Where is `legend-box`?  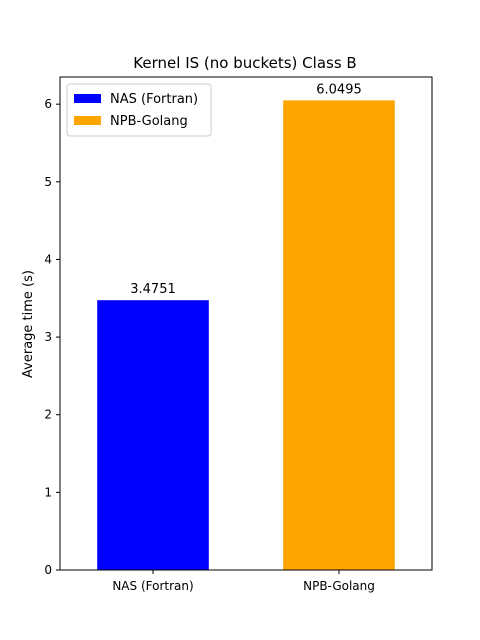
legend-box is located at coordinates (139, 110).